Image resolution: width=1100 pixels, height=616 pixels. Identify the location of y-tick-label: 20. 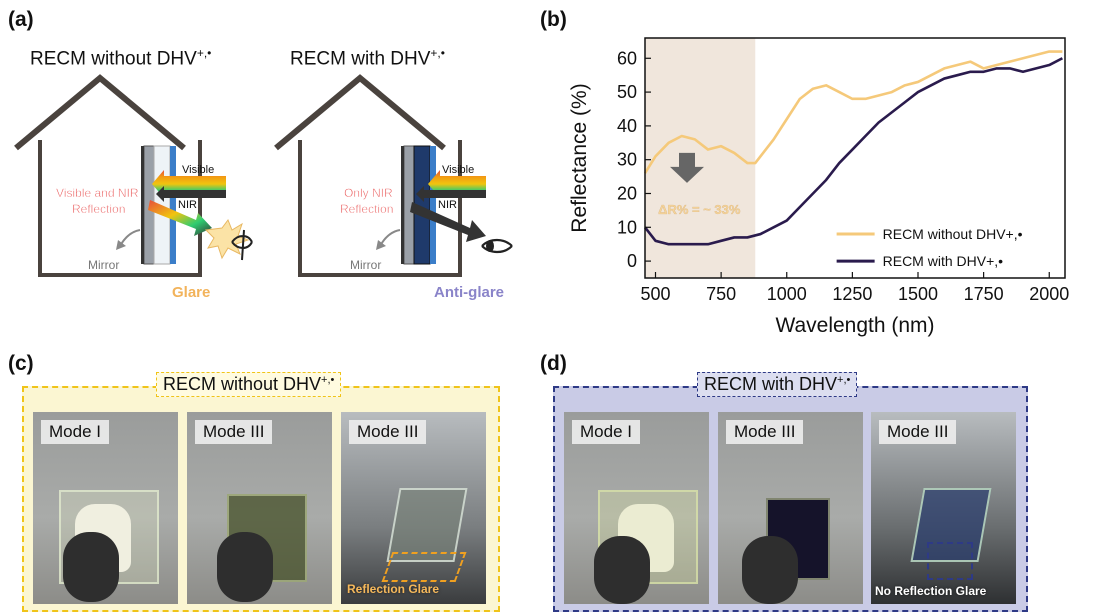
(627, 193).